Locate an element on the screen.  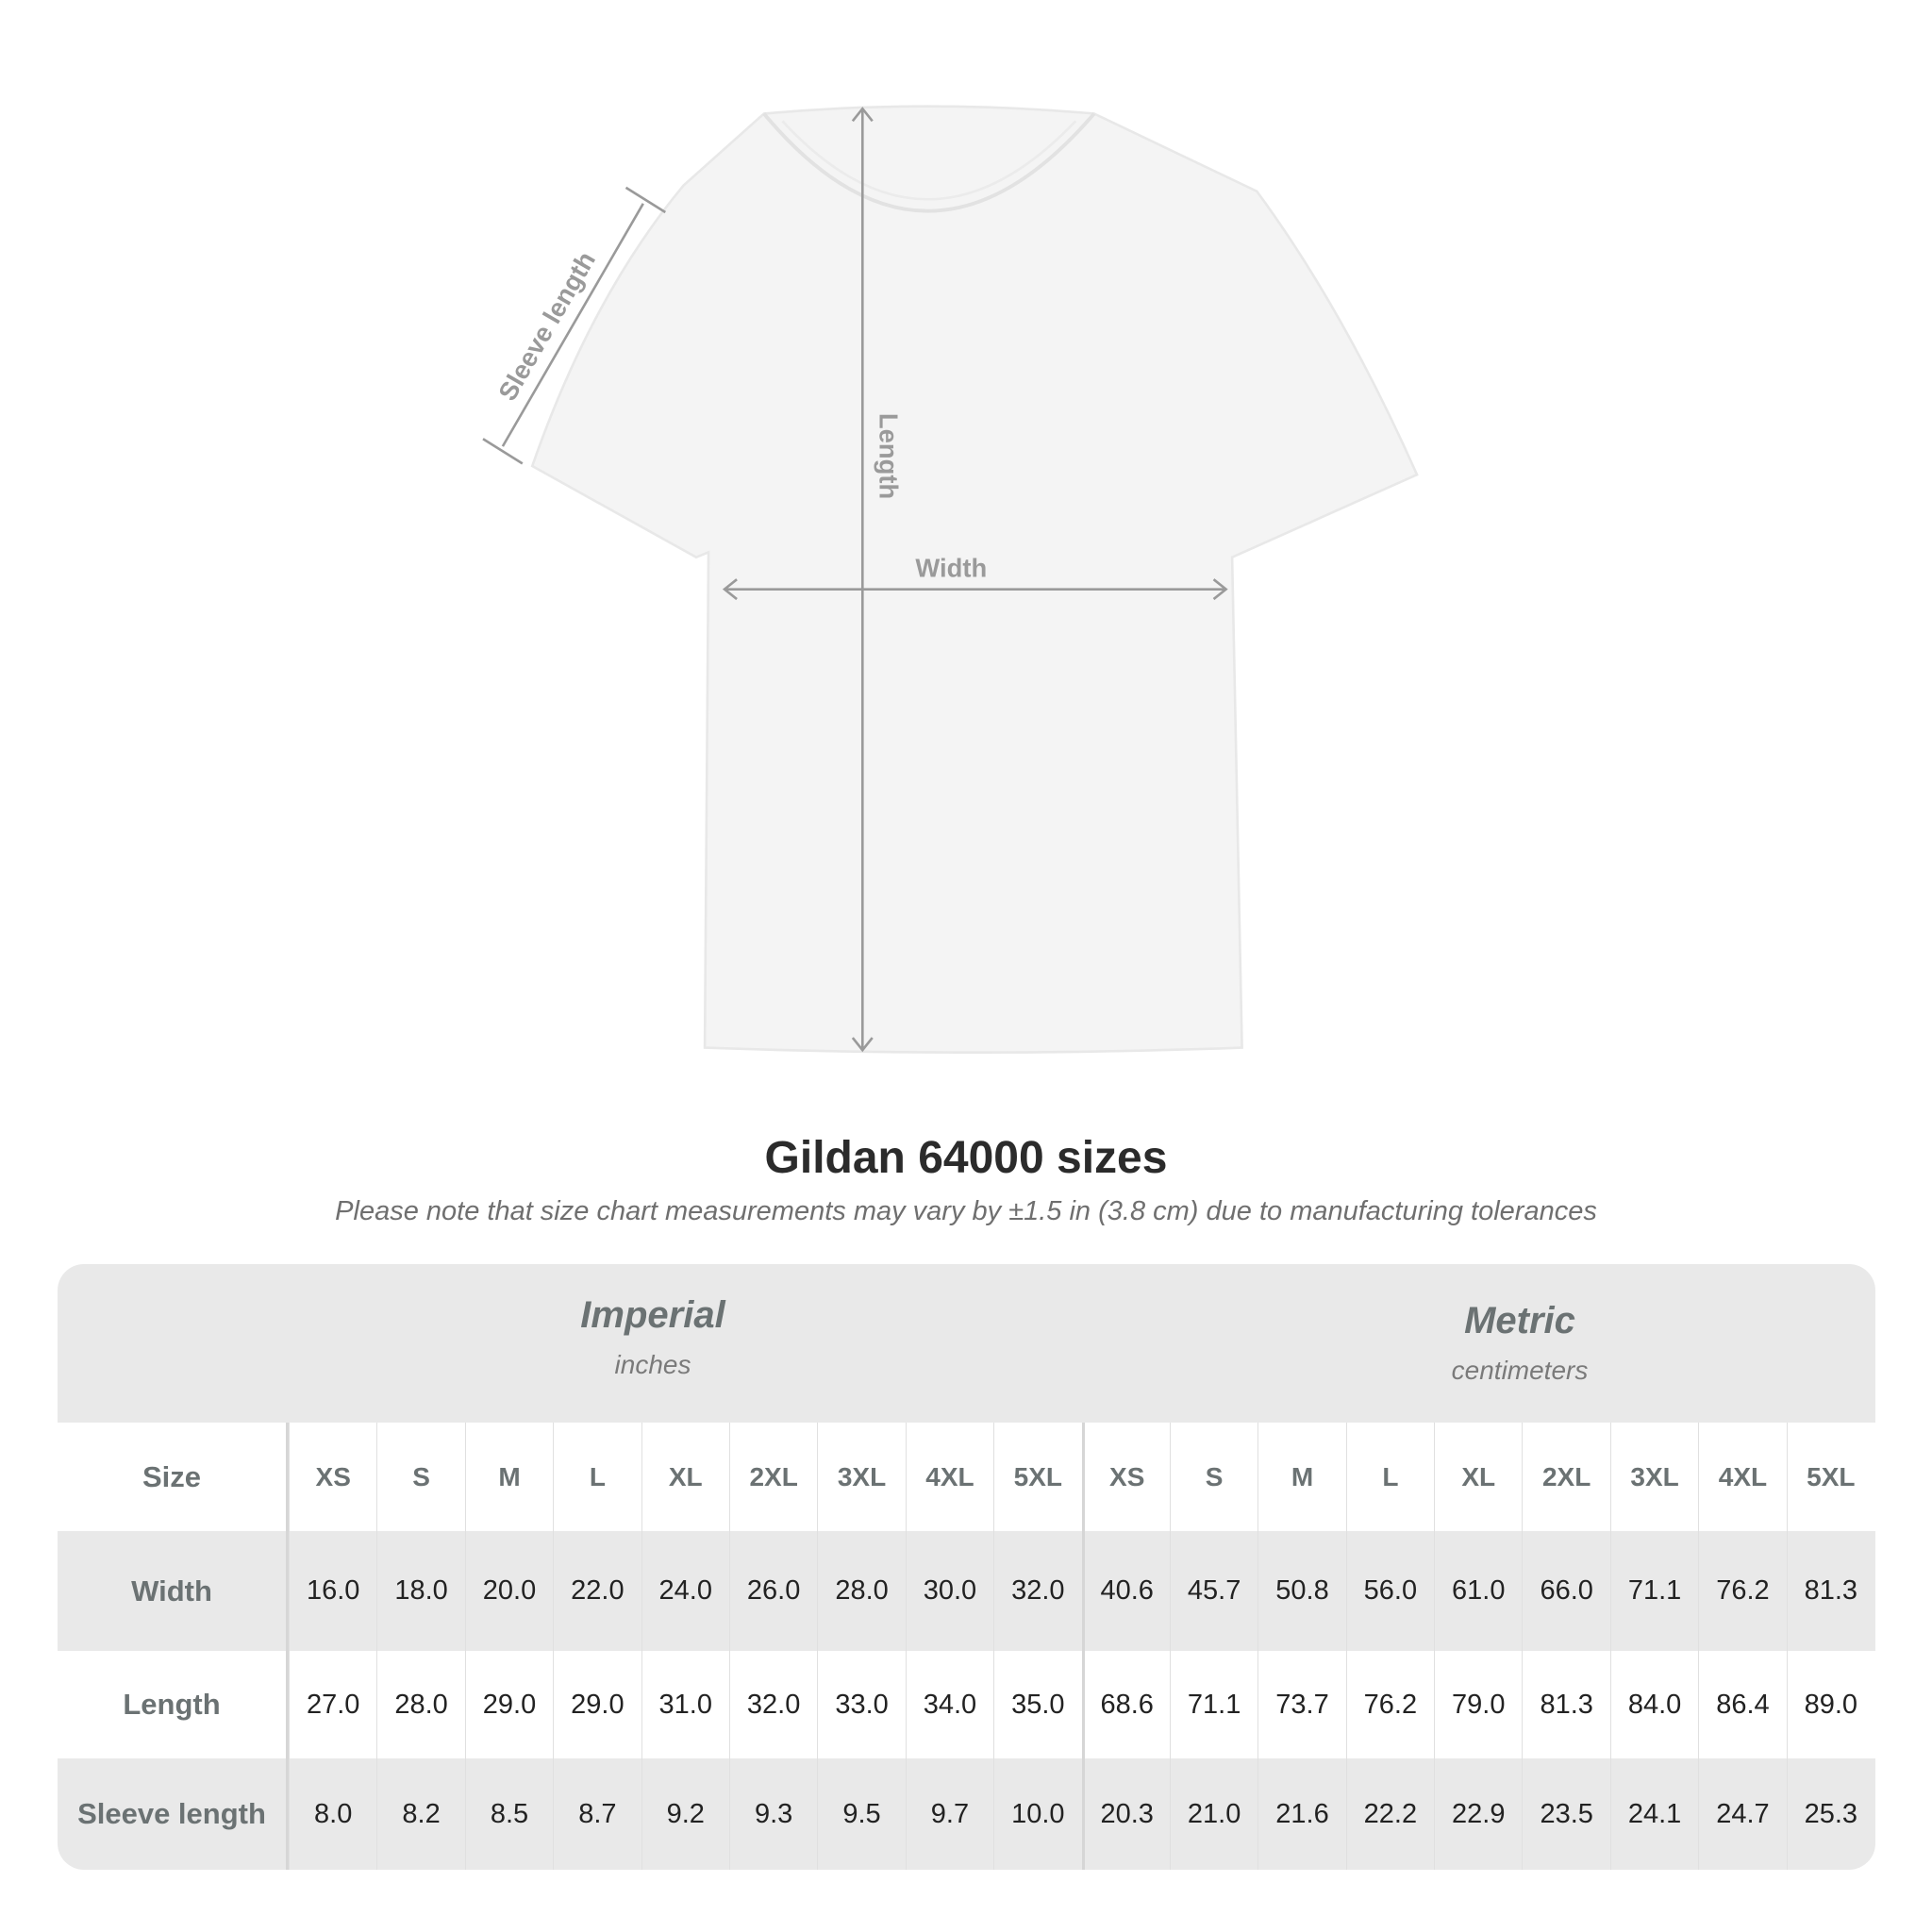
page-title: Gildan 64000 sizes is located at coordinates (966, 1158).